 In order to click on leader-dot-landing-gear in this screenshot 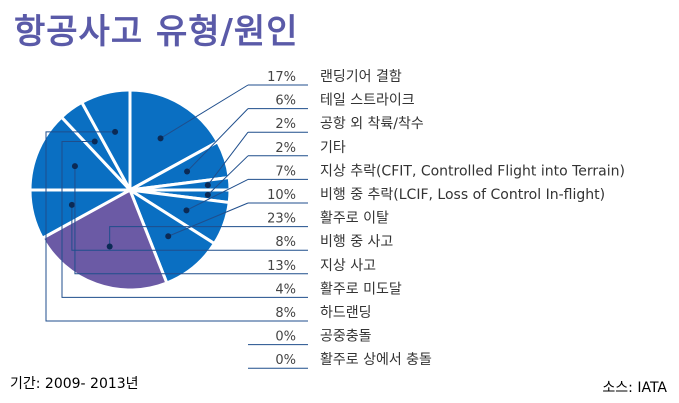, I will do `click(160, 138)`.